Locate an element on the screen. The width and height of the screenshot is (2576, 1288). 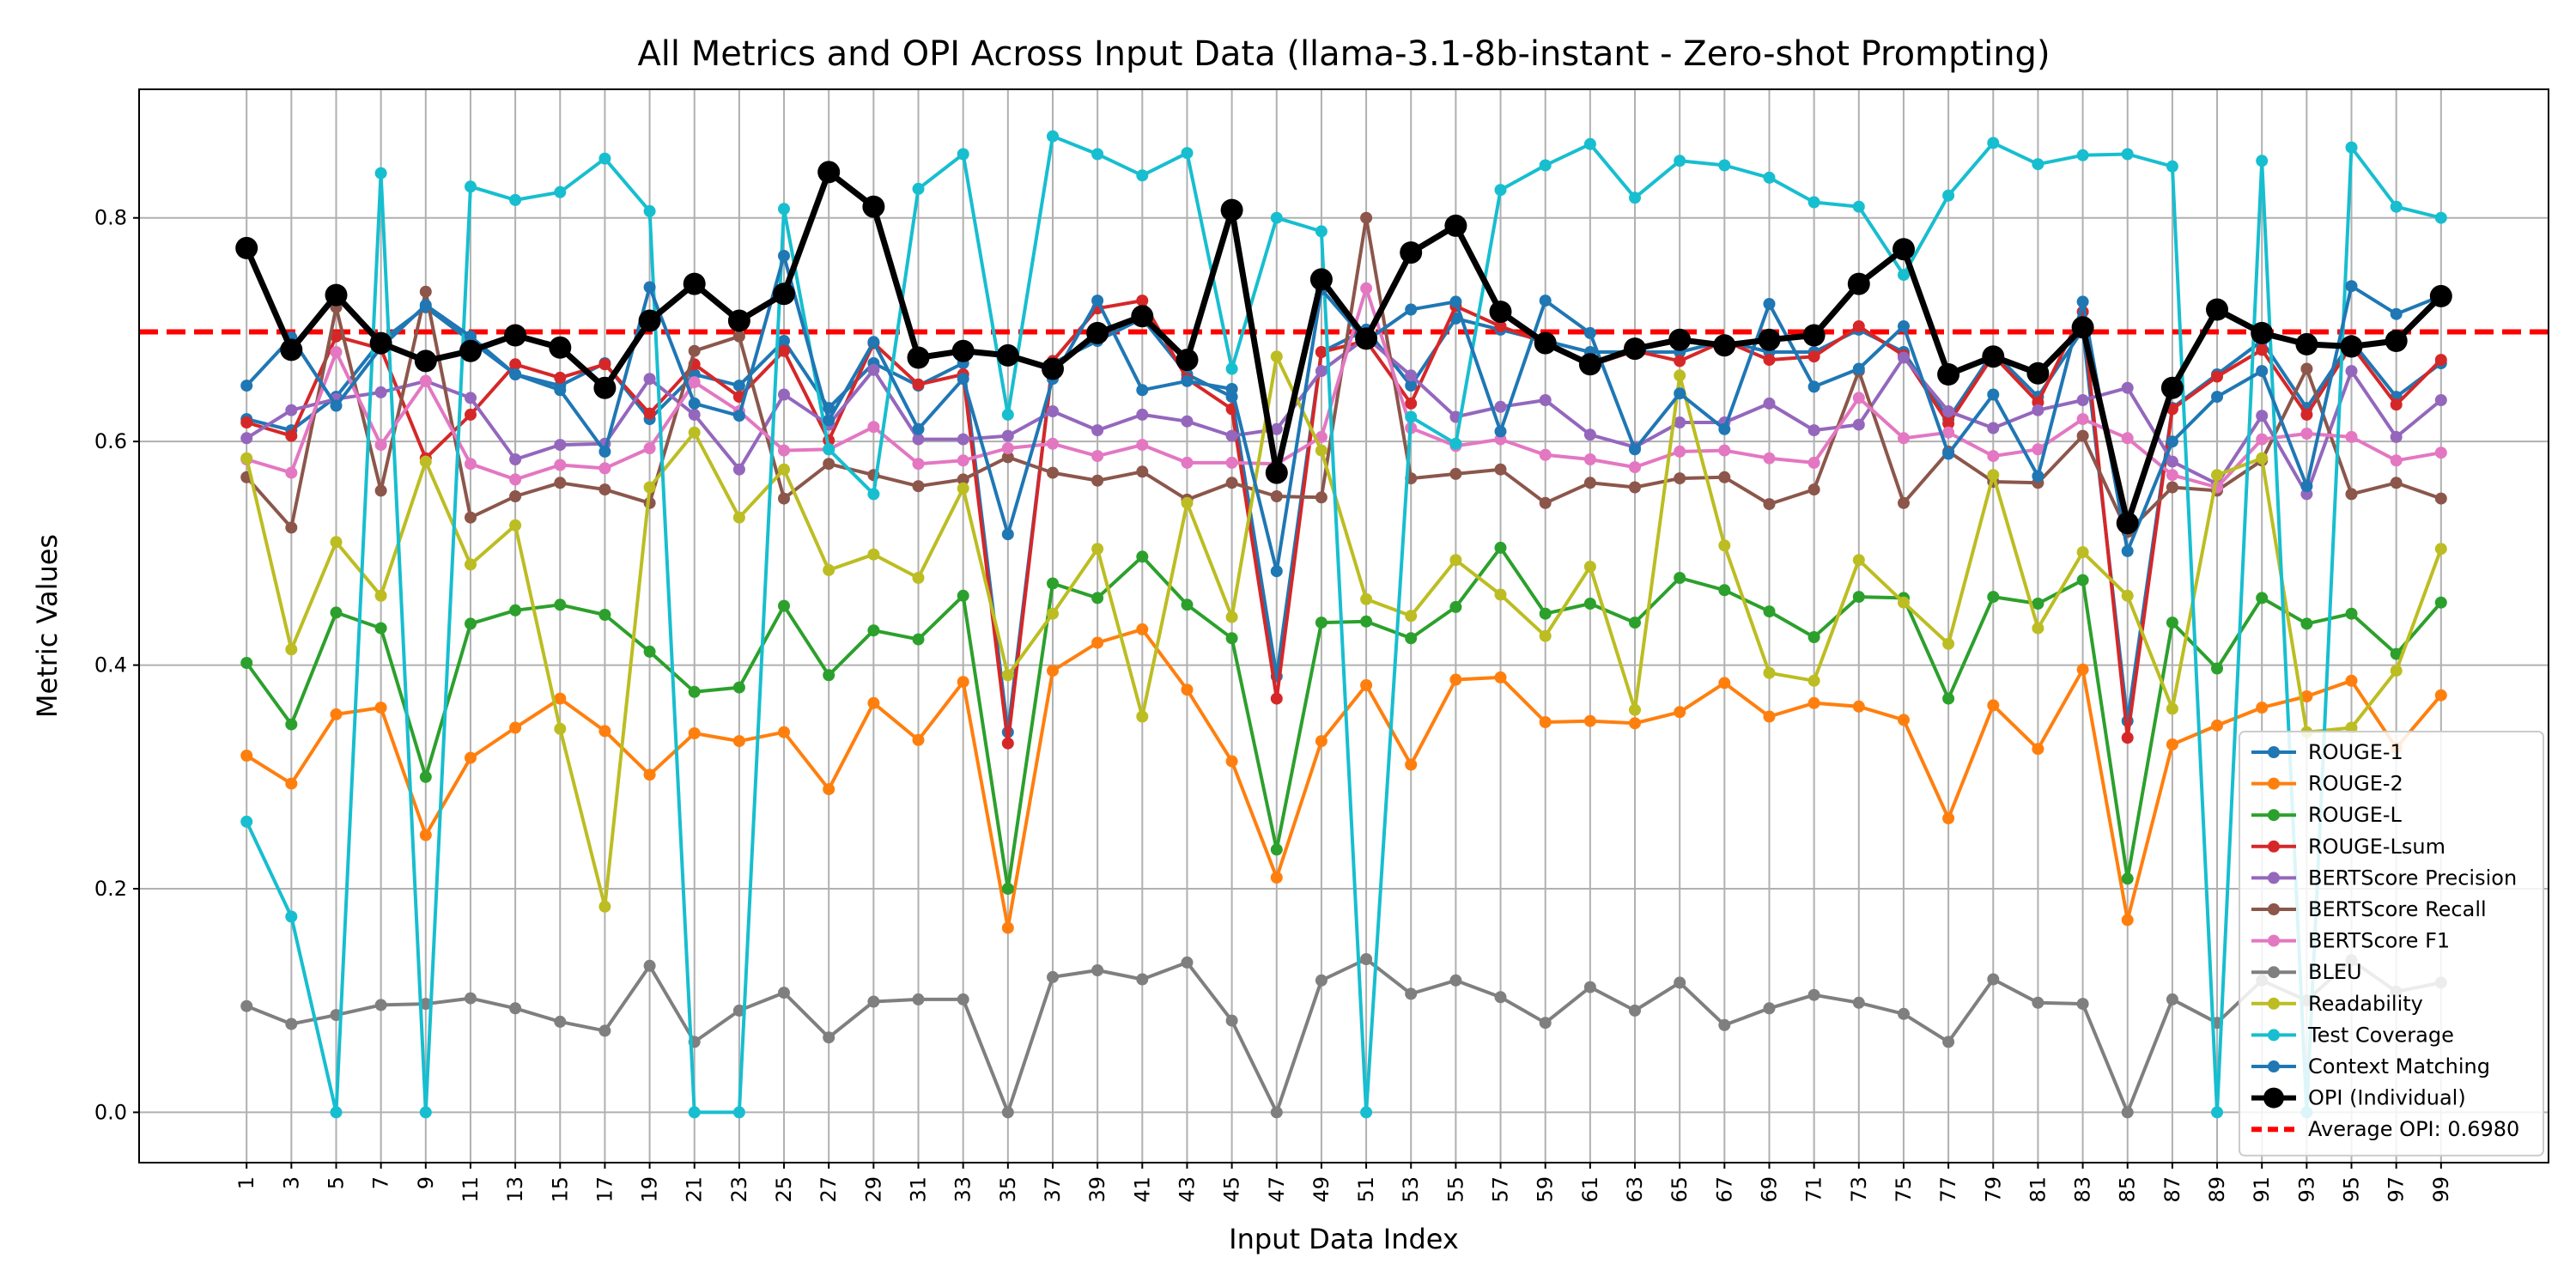
legend-entry: ROUGE-L is located at coordinates (2327, 815).